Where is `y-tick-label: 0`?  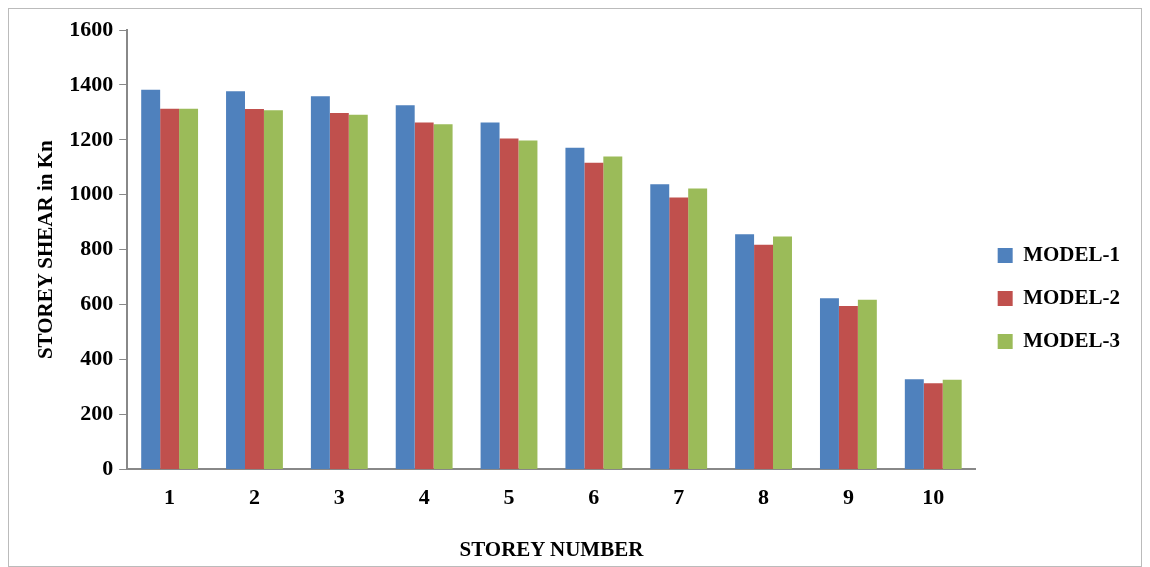
y-tick-label: 0 is located at coordinates (108, 468).